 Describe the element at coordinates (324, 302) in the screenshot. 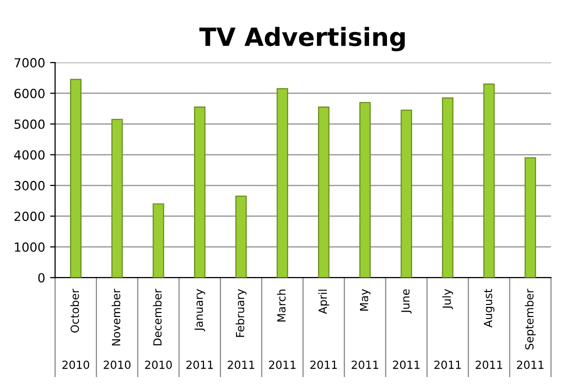

I see `x-tick-label: April` at that location.